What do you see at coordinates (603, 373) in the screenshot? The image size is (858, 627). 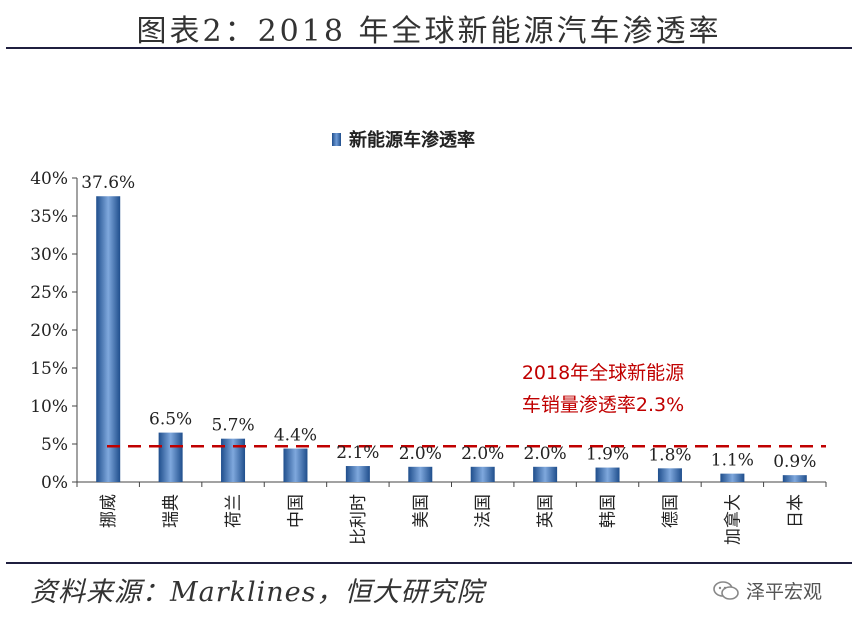 I see `annotation-line-1: 2018年全球新能源` at bounding box center [603, 373].